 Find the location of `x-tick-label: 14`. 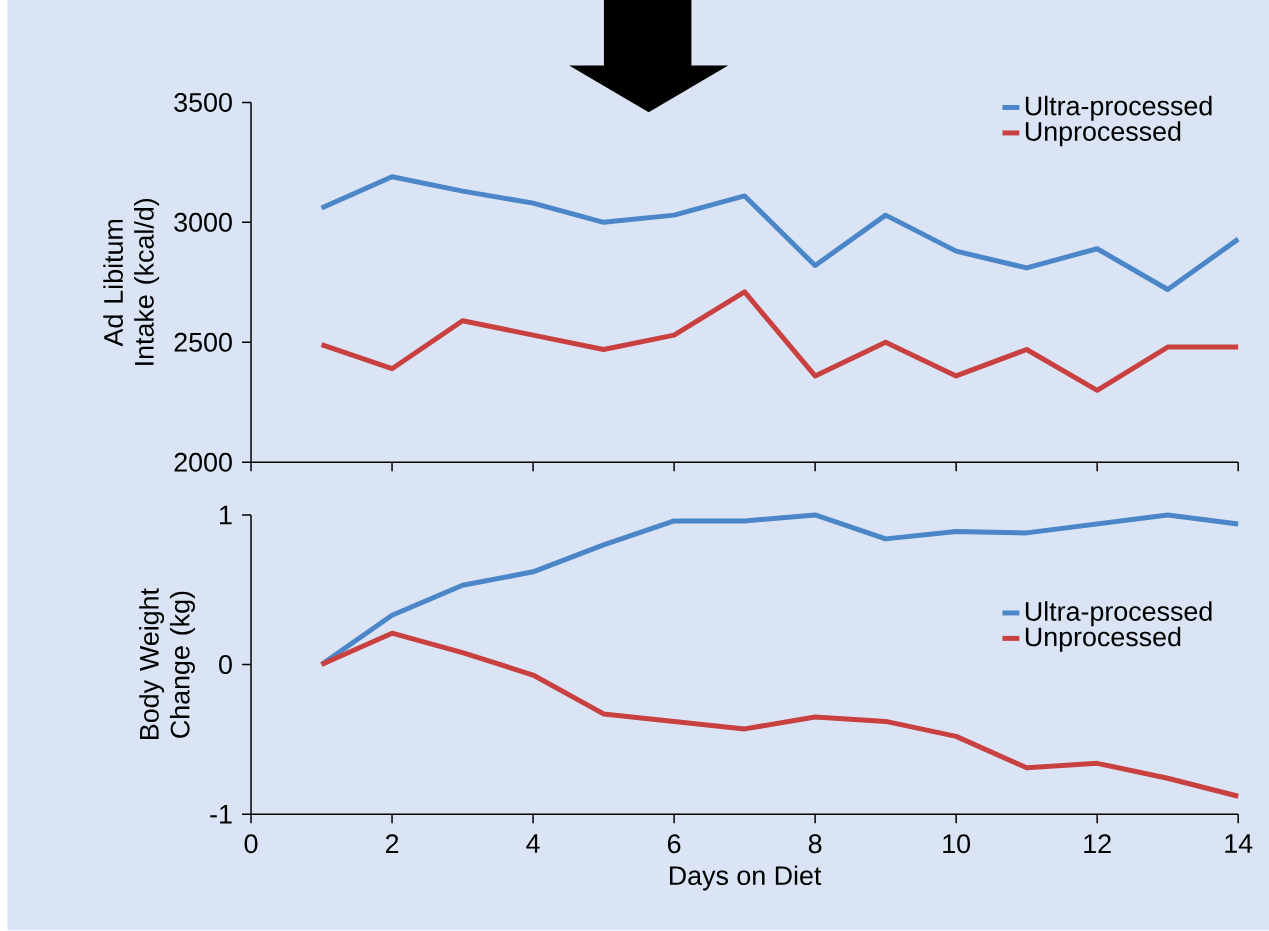

x-tick-label: 14 is located at coordinates (1239, 843).